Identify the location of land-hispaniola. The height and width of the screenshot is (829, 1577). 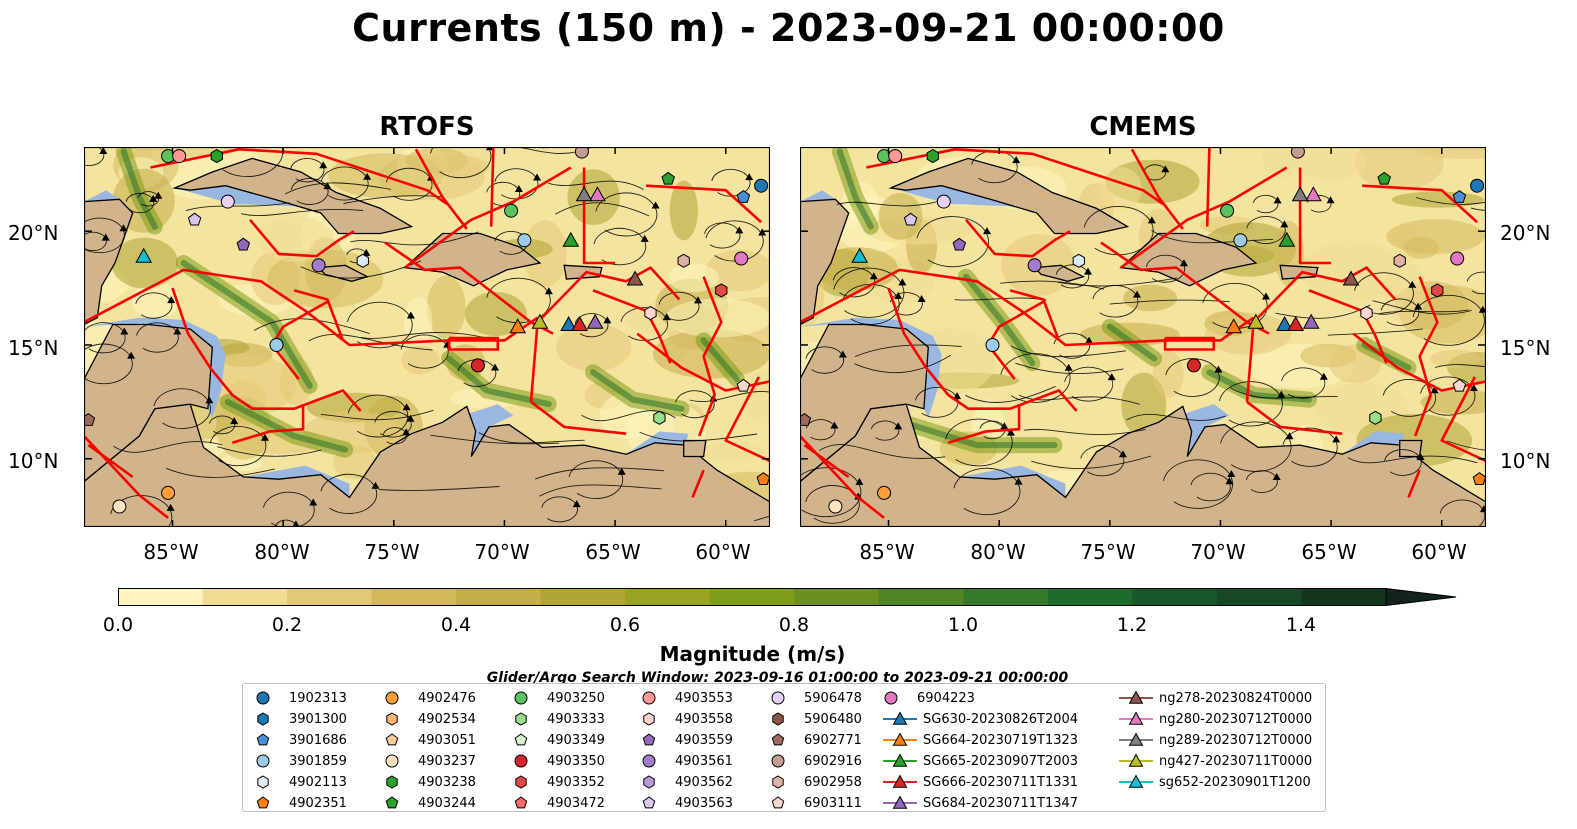
(472, 259).